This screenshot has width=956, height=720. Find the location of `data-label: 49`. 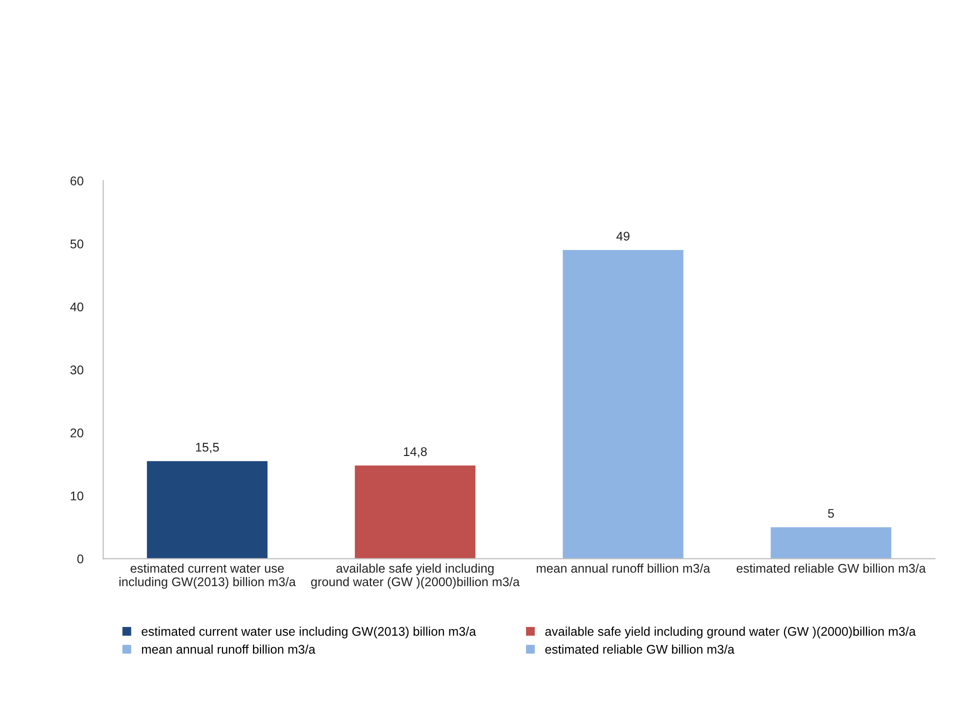

data-label: 49 is located at coordinates (623, 236).